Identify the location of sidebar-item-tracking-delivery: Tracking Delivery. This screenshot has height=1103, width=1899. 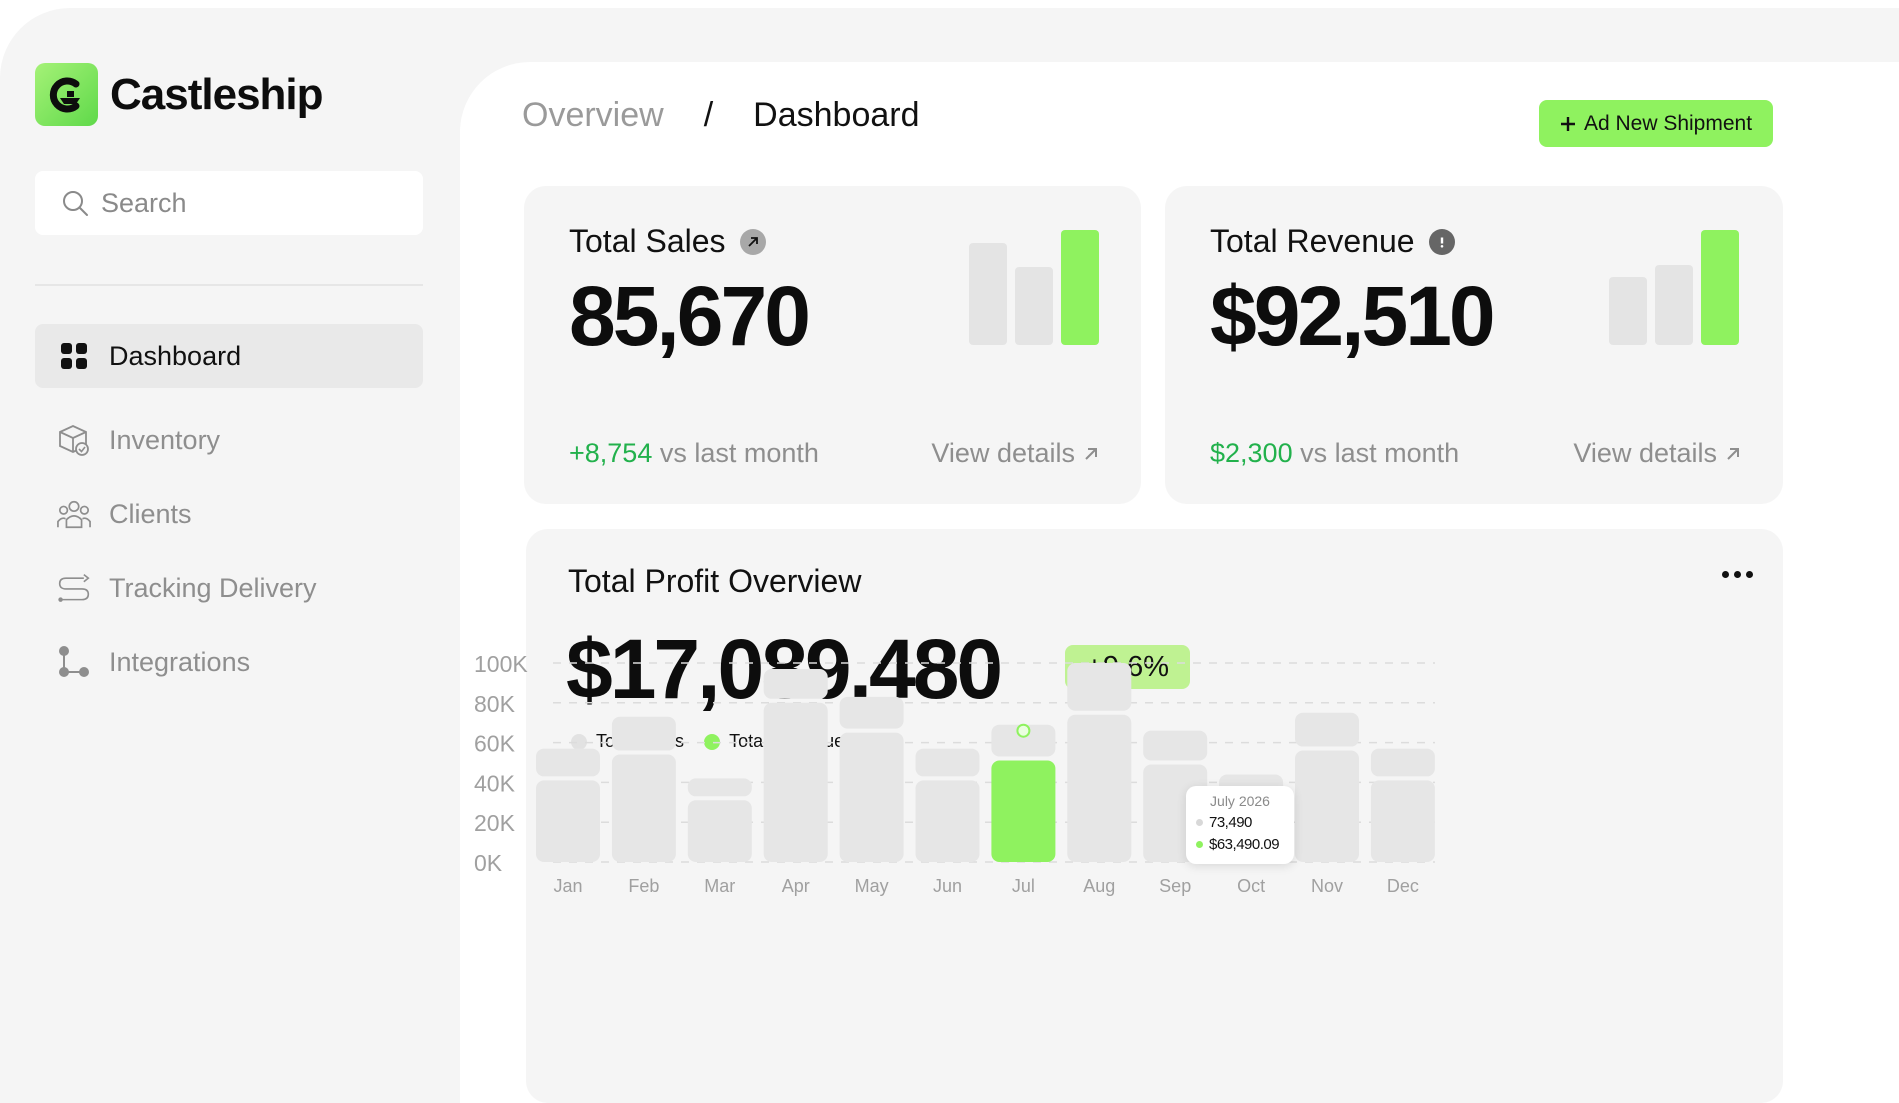
(229, 588).